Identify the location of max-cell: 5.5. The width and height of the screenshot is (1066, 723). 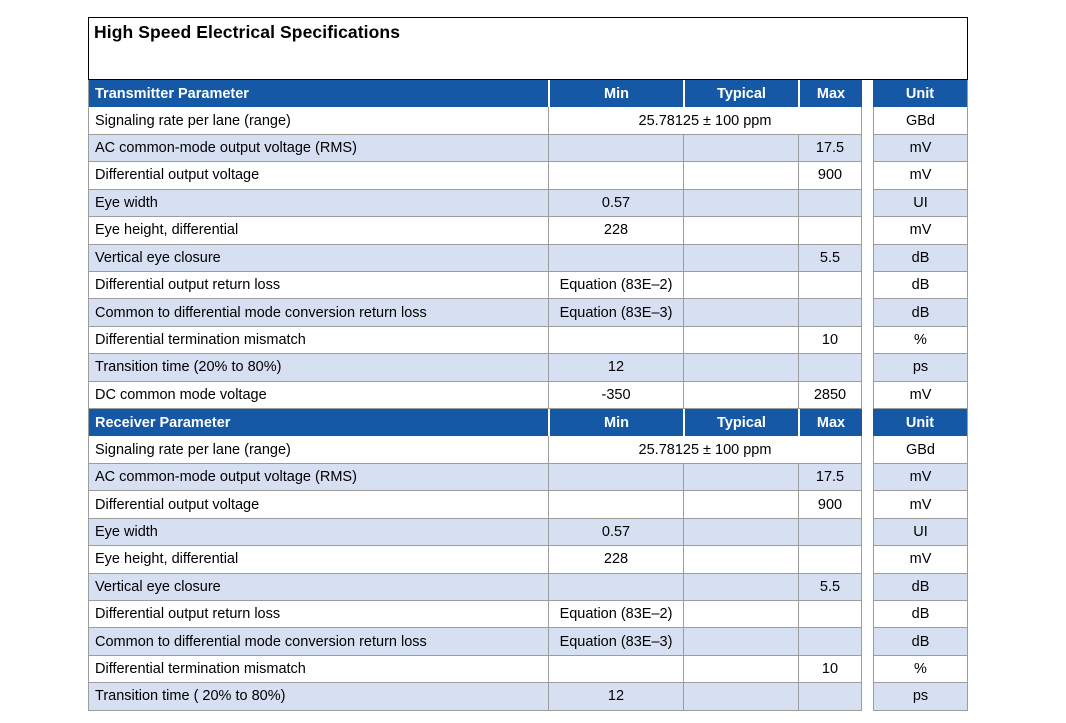
(830, 258).